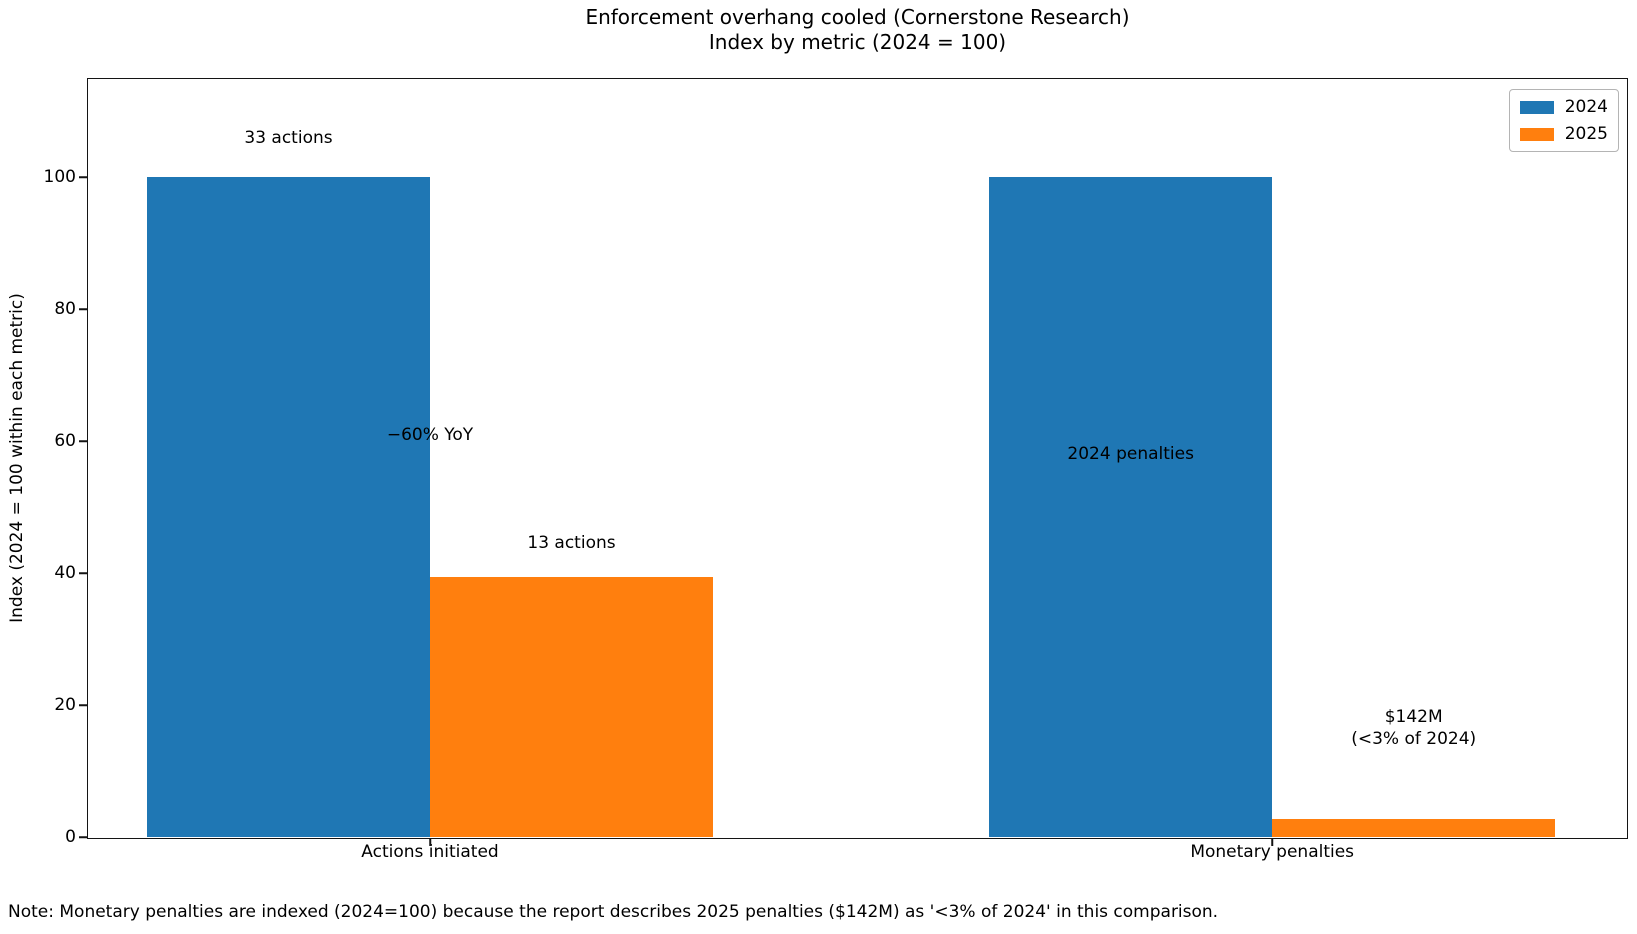 The height and width of the screenshot is (934, 1637). What do you see at coordinates (430, 842) in the screenshot?
I see `x-tick-mark-actions-initiated` at bounding box center [430, 842].